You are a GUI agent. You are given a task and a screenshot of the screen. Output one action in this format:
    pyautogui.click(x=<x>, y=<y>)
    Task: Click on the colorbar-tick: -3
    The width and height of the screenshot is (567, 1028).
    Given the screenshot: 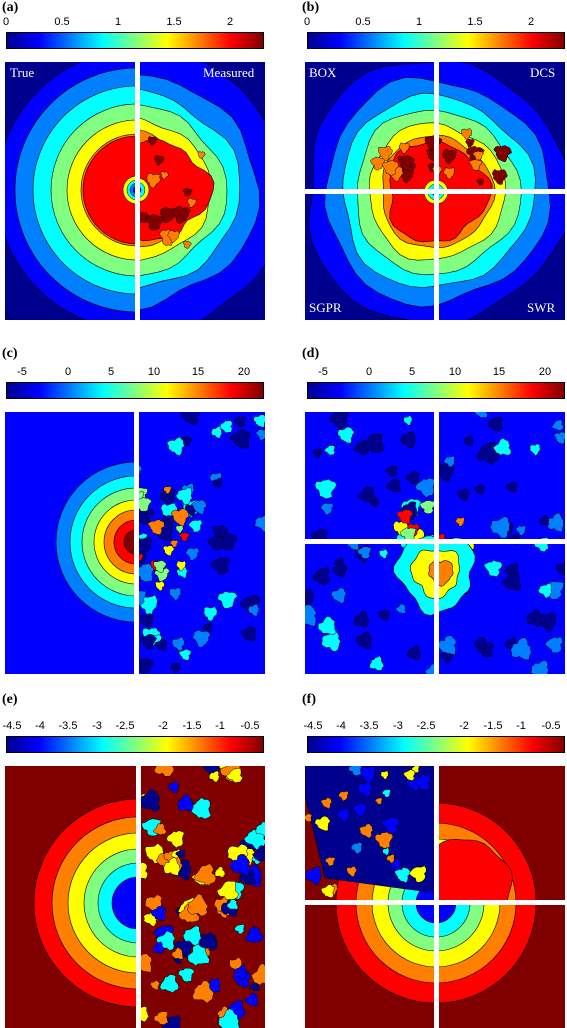 What is the action you would take?
    pyautogui.click(x=97, y=726)
    